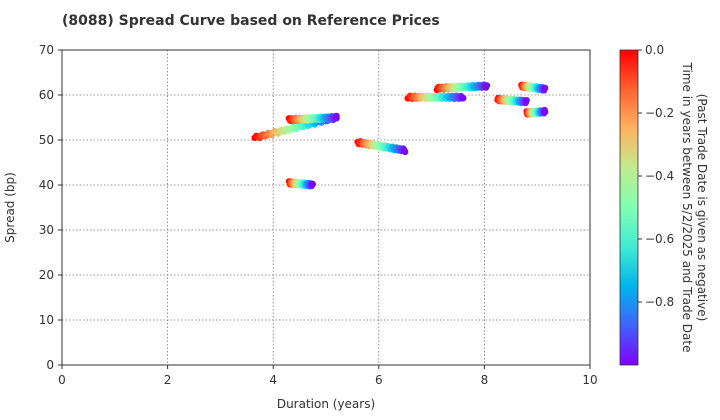 This screenshot has width=720, height=420. What do you see at coordinates (659, 302) in the screenshot?
I see `colorbar-tick-label: −0.8` at bounding box center [659, 302].